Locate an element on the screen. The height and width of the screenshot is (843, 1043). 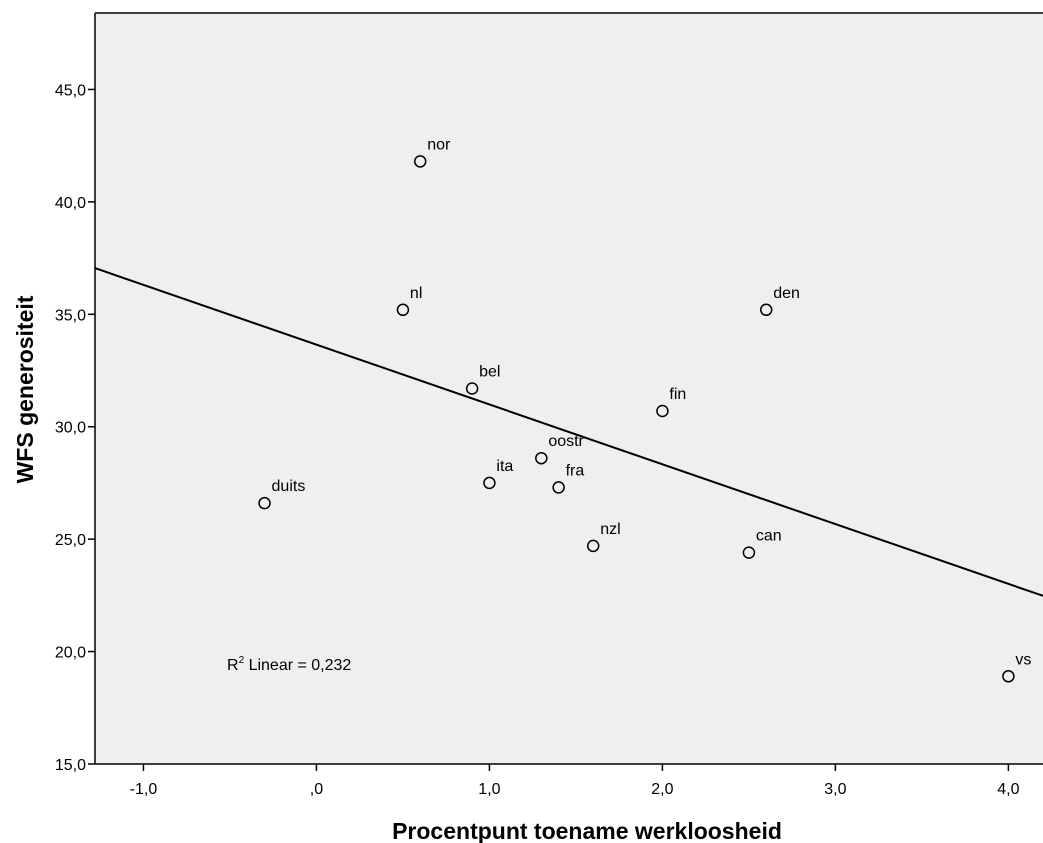
y-tick-label: 30,0 is located at coordinates (70, 428).